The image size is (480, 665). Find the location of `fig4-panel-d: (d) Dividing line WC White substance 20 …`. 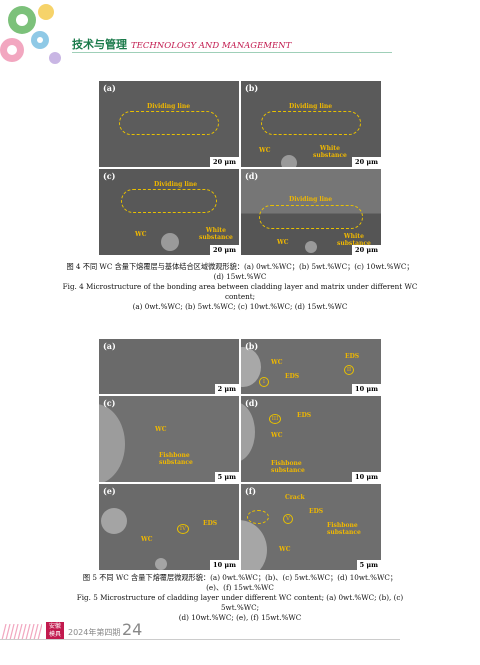

fig4-panel-d: (d) Dividing line WC White substance 20 … is located at coordinates (311, 212).